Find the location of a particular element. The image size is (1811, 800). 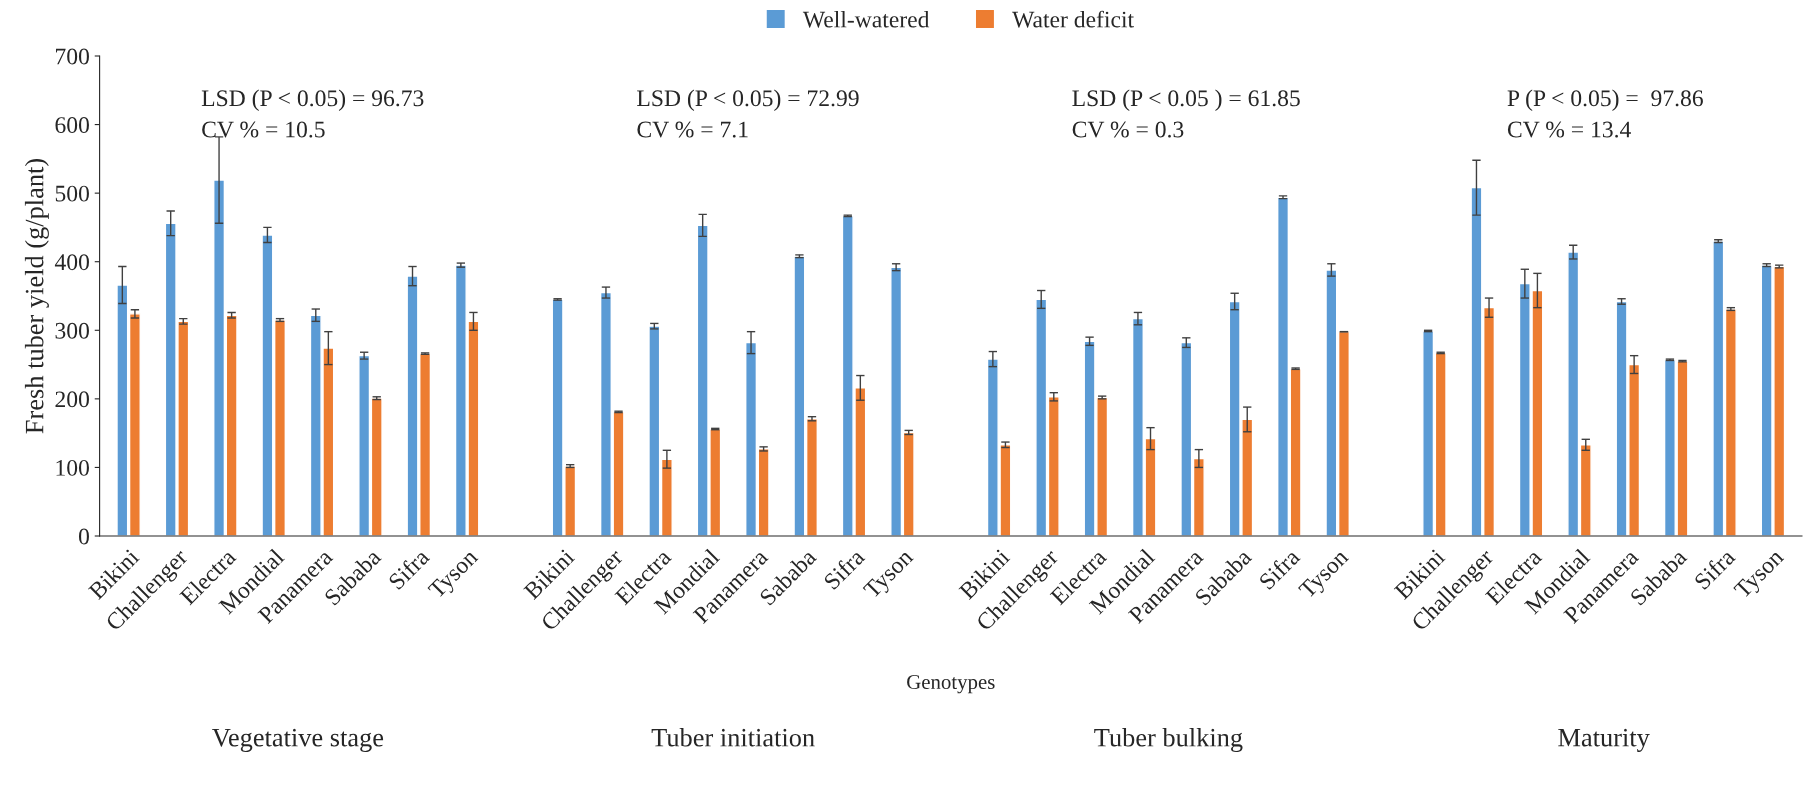

legend-label: Well-watered is located at coordinates (866, 19).